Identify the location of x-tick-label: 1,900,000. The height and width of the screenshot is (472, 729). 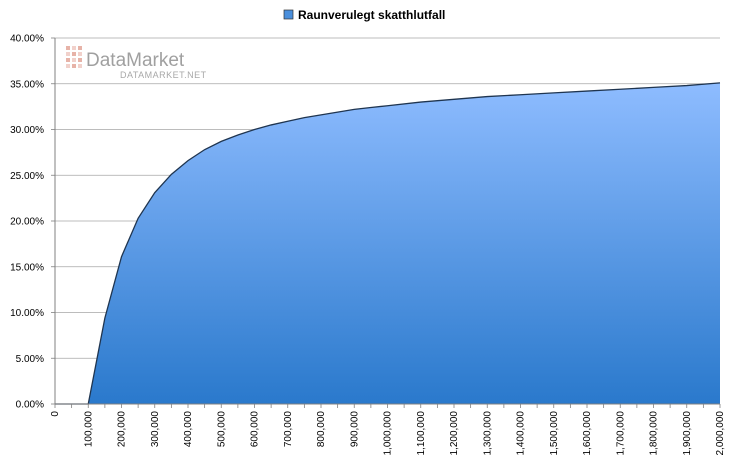
(687, 433).